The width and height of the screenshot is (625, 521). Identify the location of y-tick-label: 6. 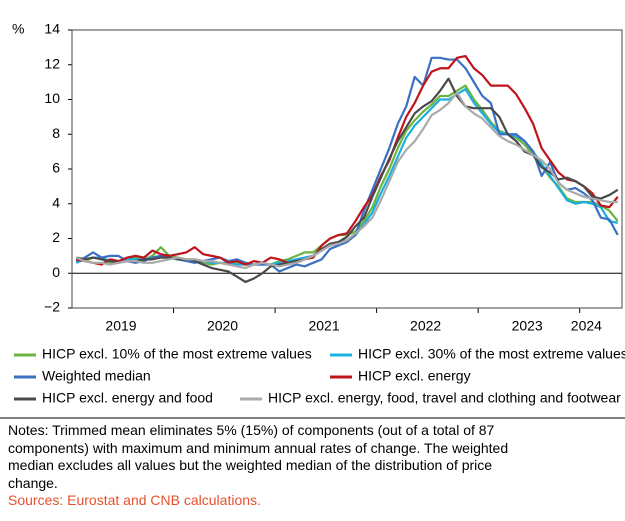
(56, 168).